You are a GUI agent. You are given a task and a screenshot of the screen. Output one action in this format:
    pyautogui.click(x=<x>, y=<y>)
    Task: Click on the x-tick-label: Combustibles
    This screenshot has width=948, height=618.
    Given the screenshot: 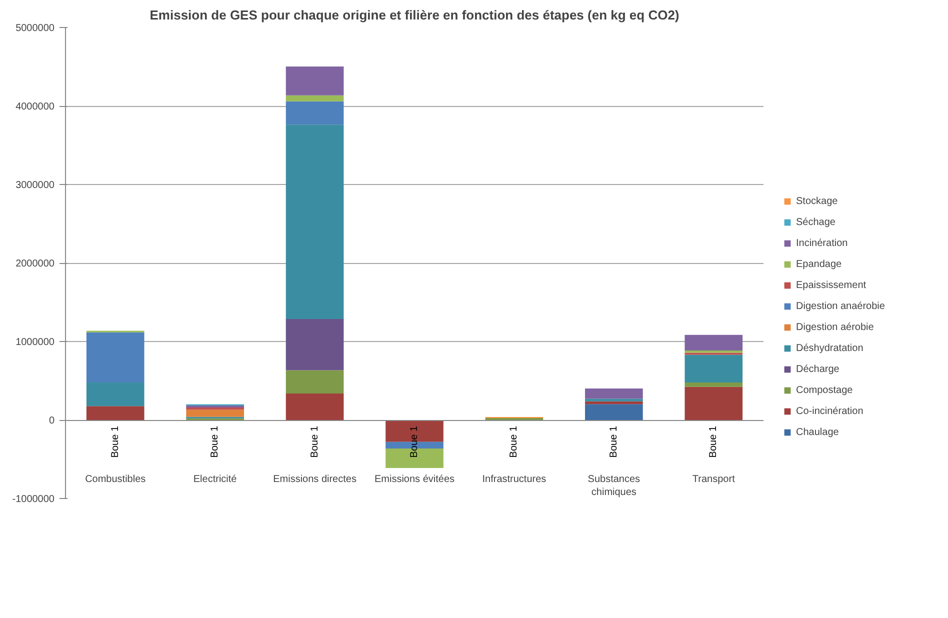 What is the action you would take?
    pyautogui.click(x=115, y=479)
    